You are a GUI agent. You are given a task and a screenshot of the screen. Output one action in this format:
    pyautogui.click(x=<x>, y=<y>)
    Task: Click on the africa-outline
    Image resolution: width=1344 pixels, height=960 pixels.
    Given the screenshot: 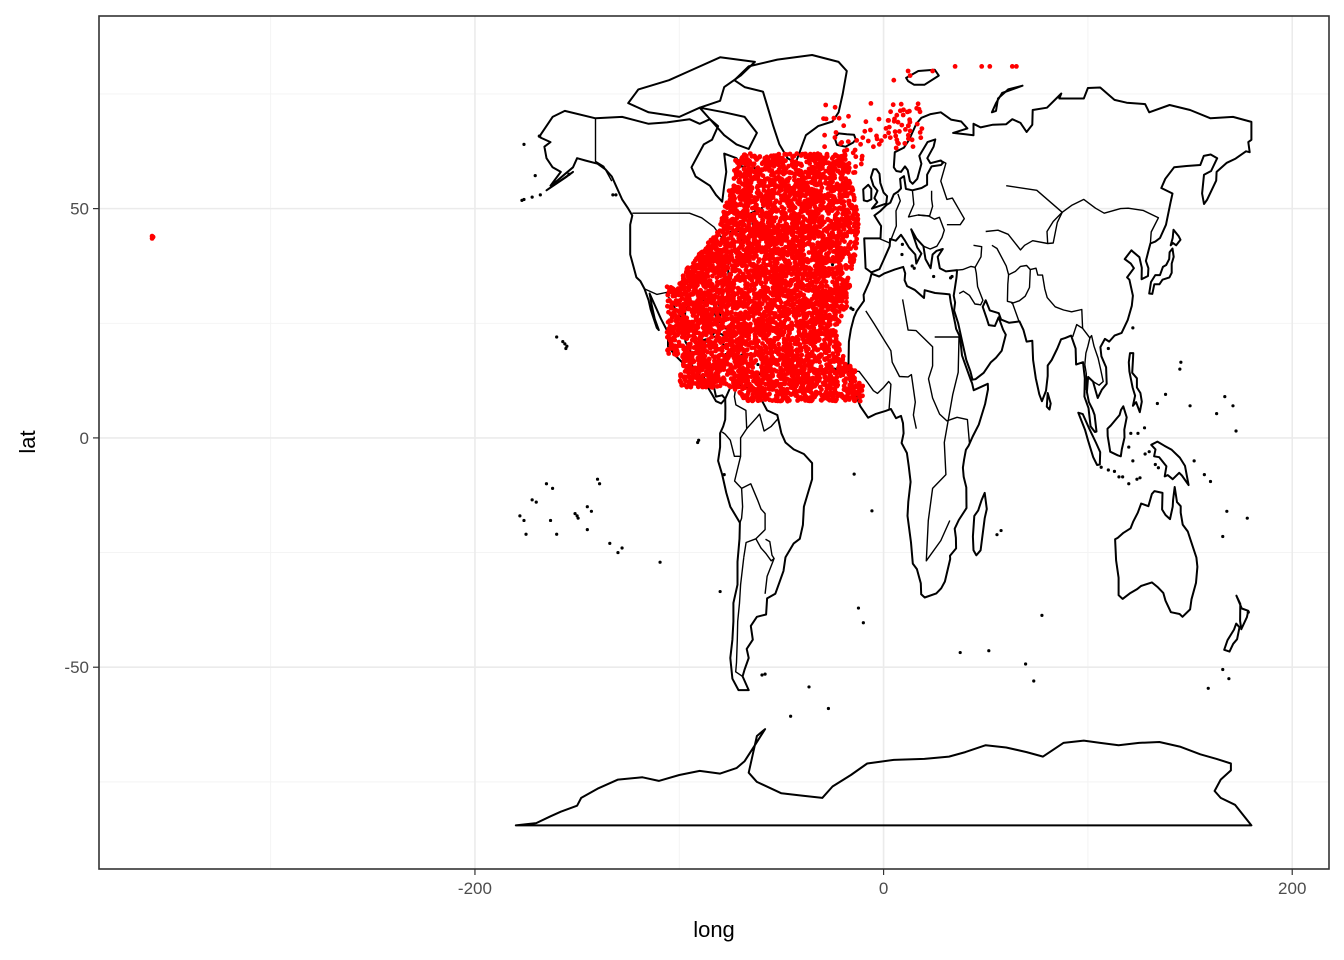 What is the action you would take?
    pyautogui.click(x=918, y=432)
    